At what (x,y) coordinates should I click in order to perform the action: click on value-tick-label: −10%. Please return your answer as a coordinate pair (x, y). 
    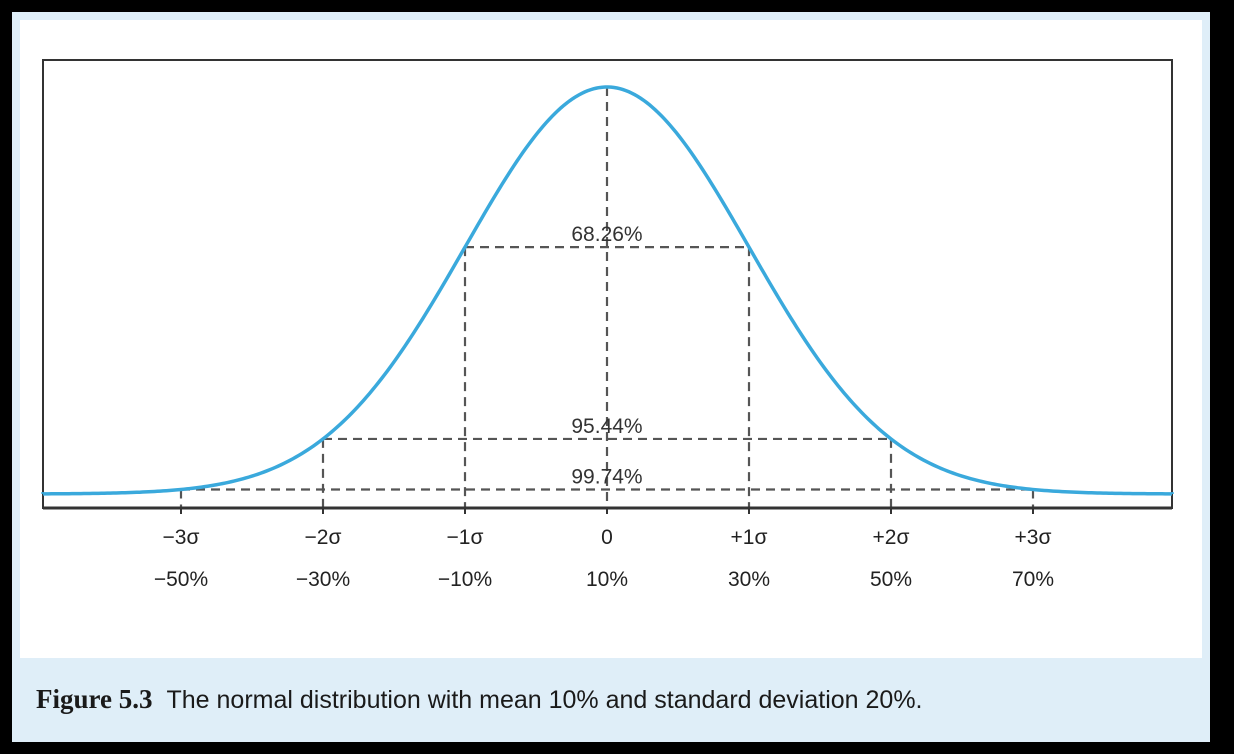
    Looking at the image, I should click on (465, 579).